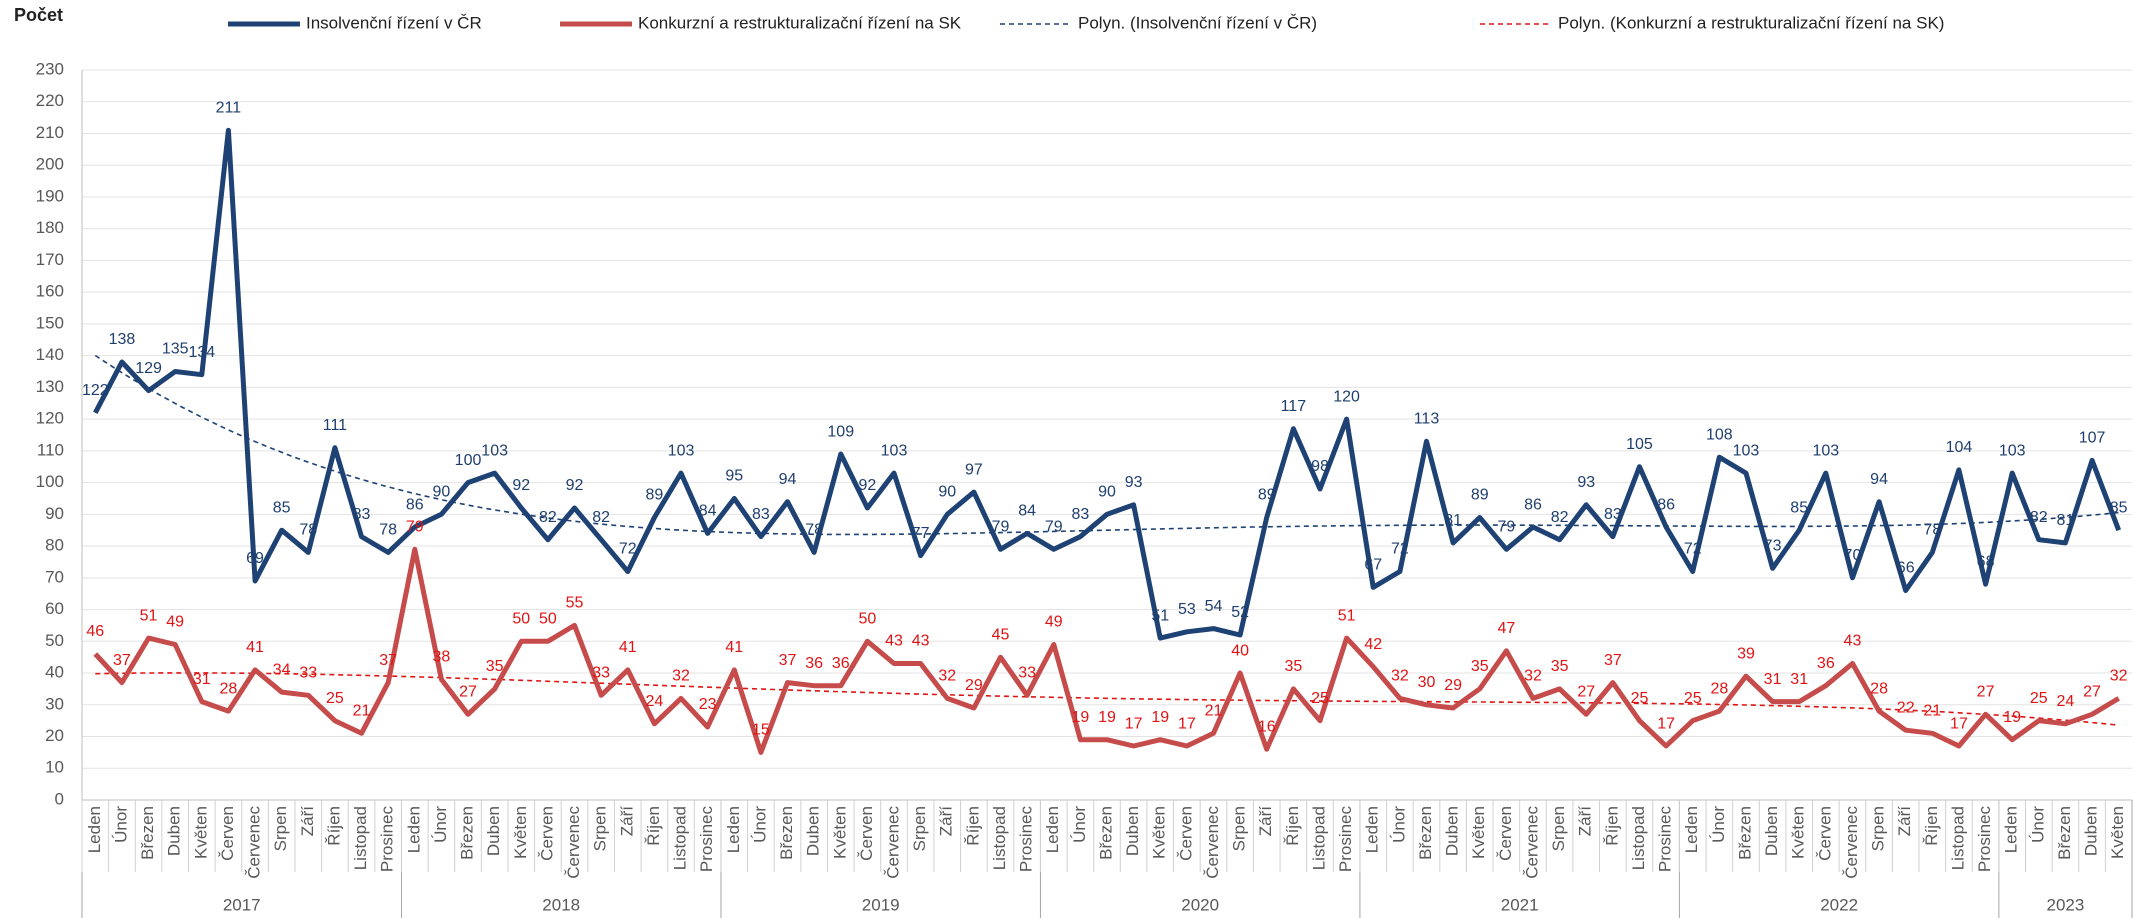 The image size is (2134, 918). I want to click on data-label: 93, so click(1134, 482).